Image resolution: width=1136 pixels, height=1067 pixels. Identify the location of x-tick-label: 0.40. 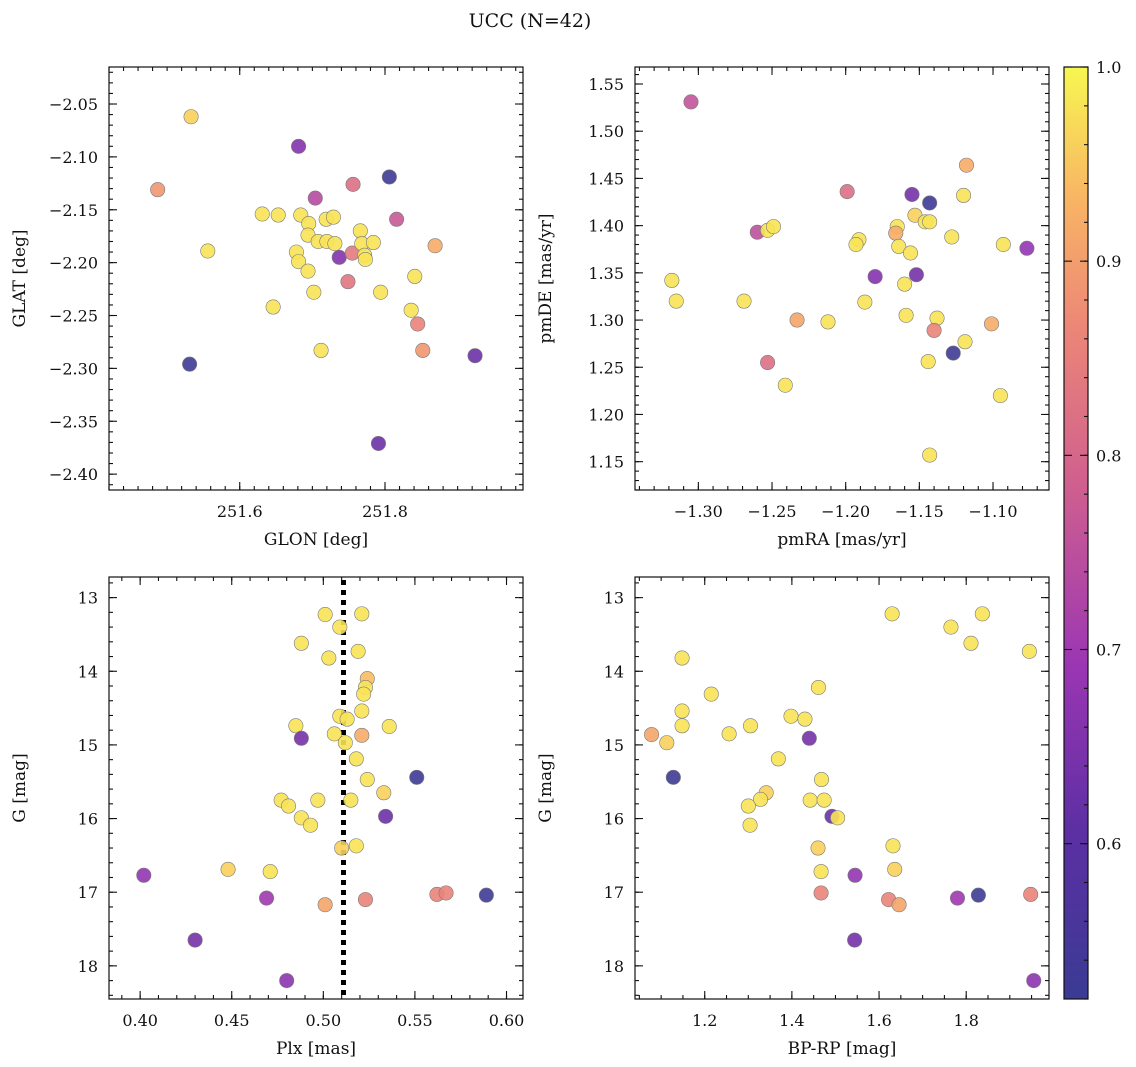
(140, 1020).